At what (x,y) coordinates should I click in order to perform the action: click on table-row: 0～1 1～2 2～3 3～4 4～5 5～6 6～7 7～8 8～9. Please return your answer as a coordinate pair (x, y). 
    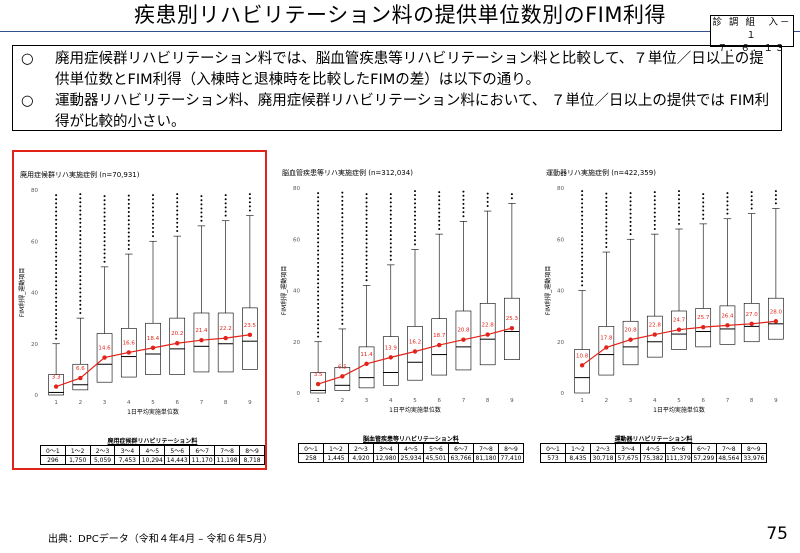
    Looking at the image, I should click on (152, 450).